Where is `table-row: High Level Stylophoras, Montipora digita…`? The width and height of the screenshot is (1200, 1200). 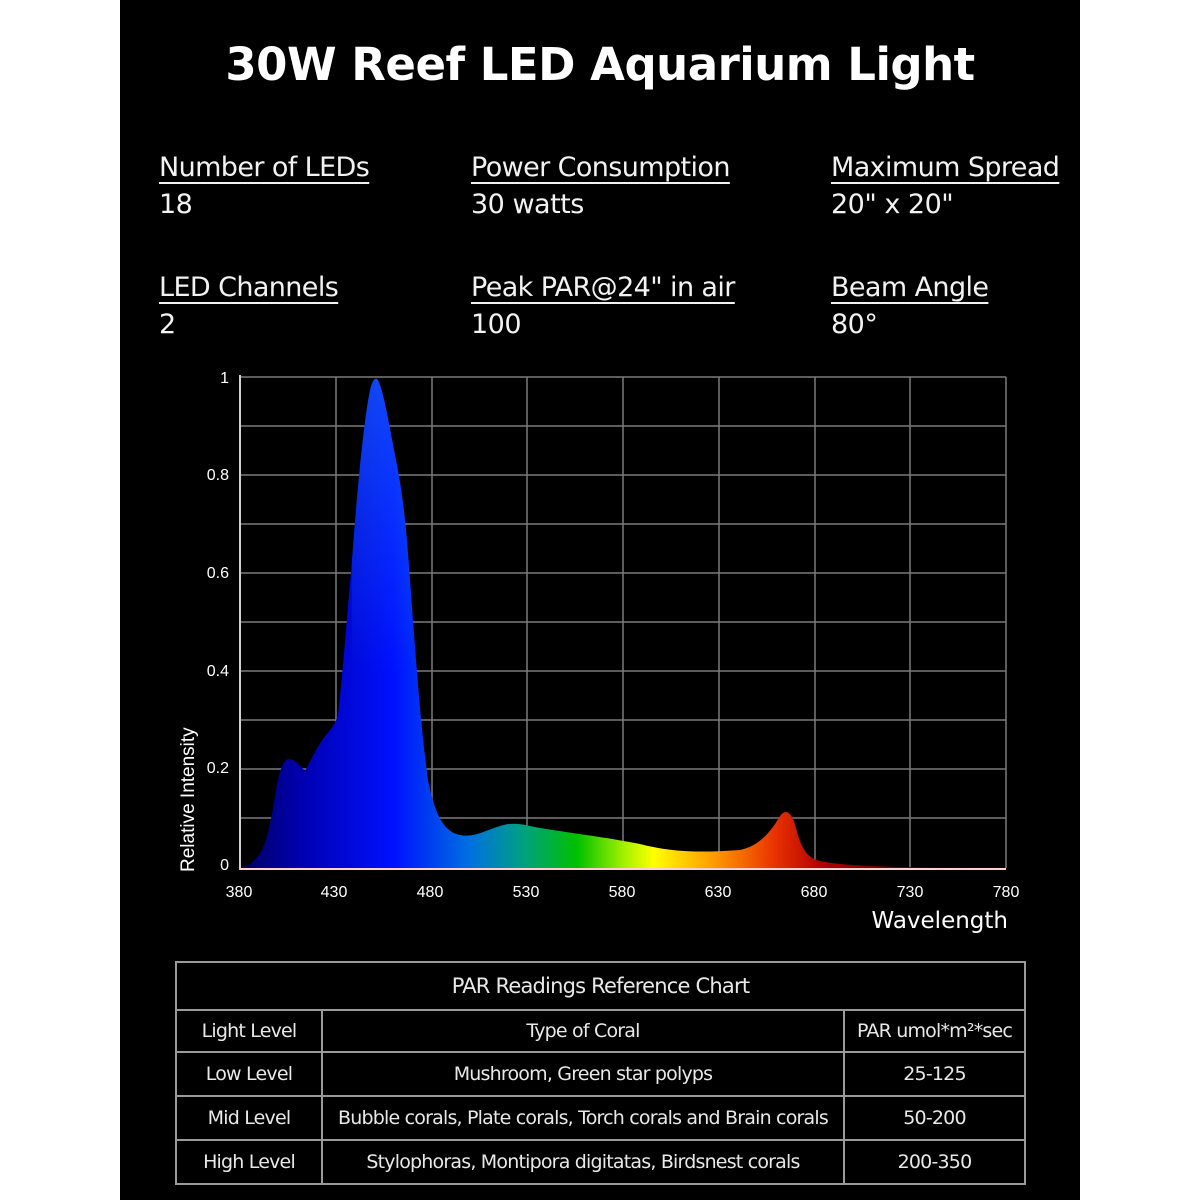
table-row: High Level Stylophoras, Montipora digita… is located at coordinates (600, 1162).